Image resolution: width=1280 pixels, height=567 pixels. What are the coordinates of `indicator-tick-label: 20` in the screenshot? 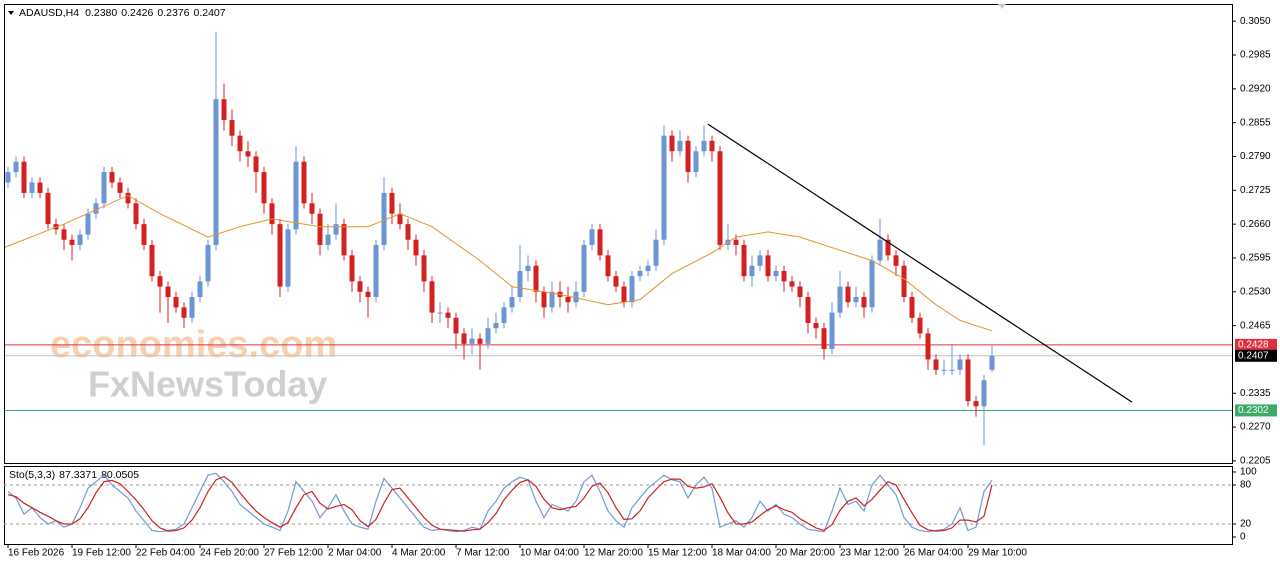 It's located at (1246, 524).